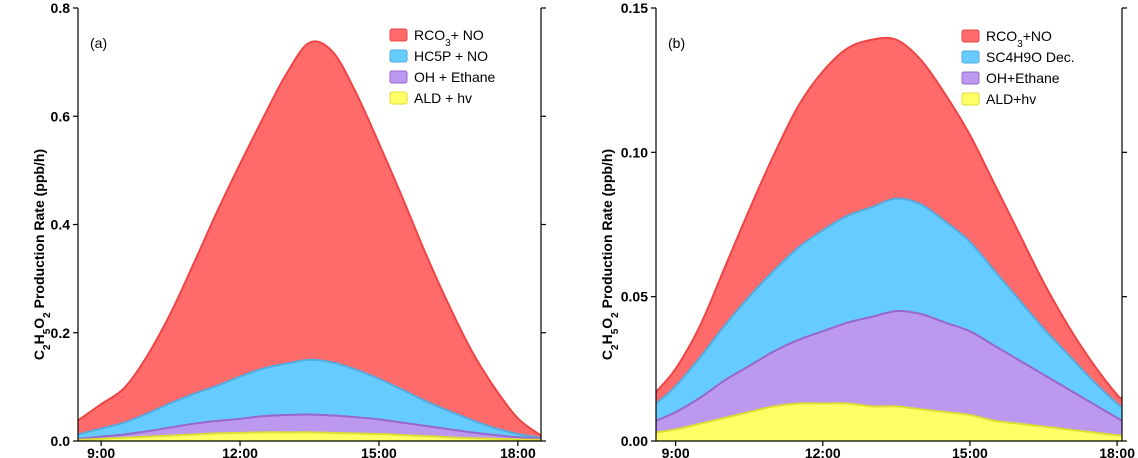 The height and width of the screenshot is (458, 1138). What do you see at coordinates (61, 333) in the screenshot?
I see `y-tick-label: 0.2` at bounding box center [61, 333].